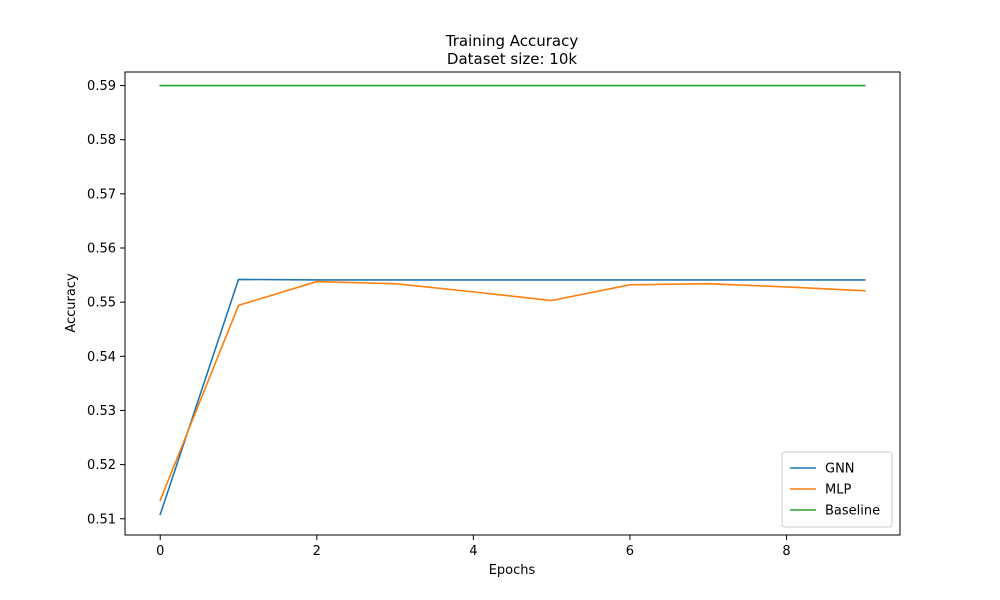 The width and height of the screenshot is (1000, 600). I want to click on x-axis-label: Epochs, so click(512, 570).